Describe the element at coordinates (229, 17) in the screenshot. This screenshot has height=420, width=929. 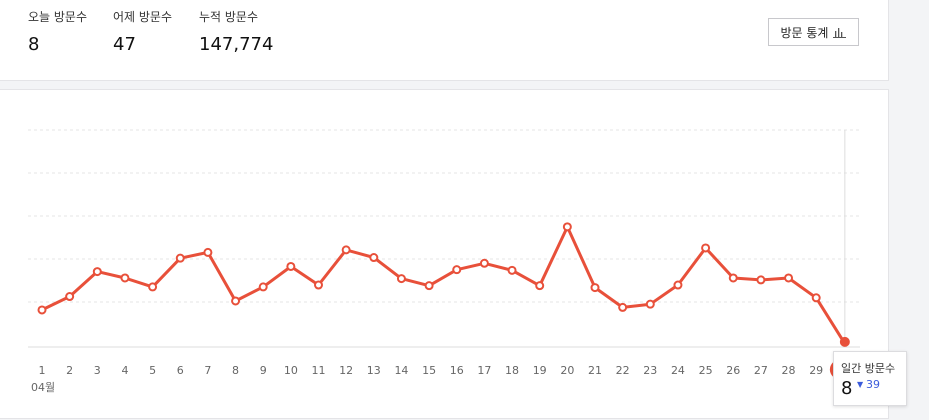
I see `total-visits-label: 누적 방문수` at that location.